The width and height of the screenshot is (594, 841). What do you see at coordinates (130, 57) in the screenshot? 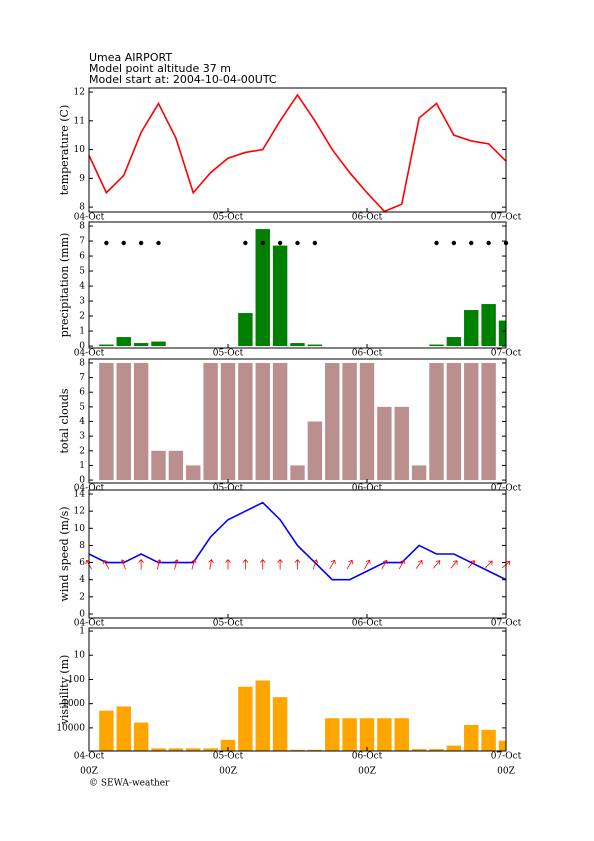
I see `station-name: Umea AIRPORT` at bounding box center [130, 57].